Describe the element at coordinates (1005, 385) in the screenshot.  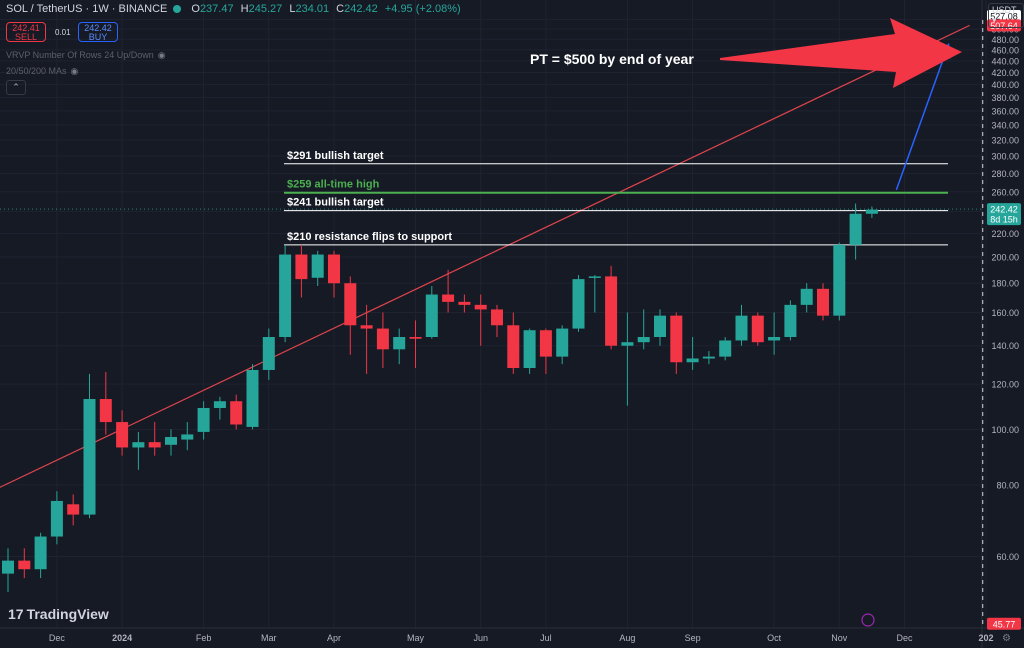
I see `y-tick-label: 120.00` at that location.